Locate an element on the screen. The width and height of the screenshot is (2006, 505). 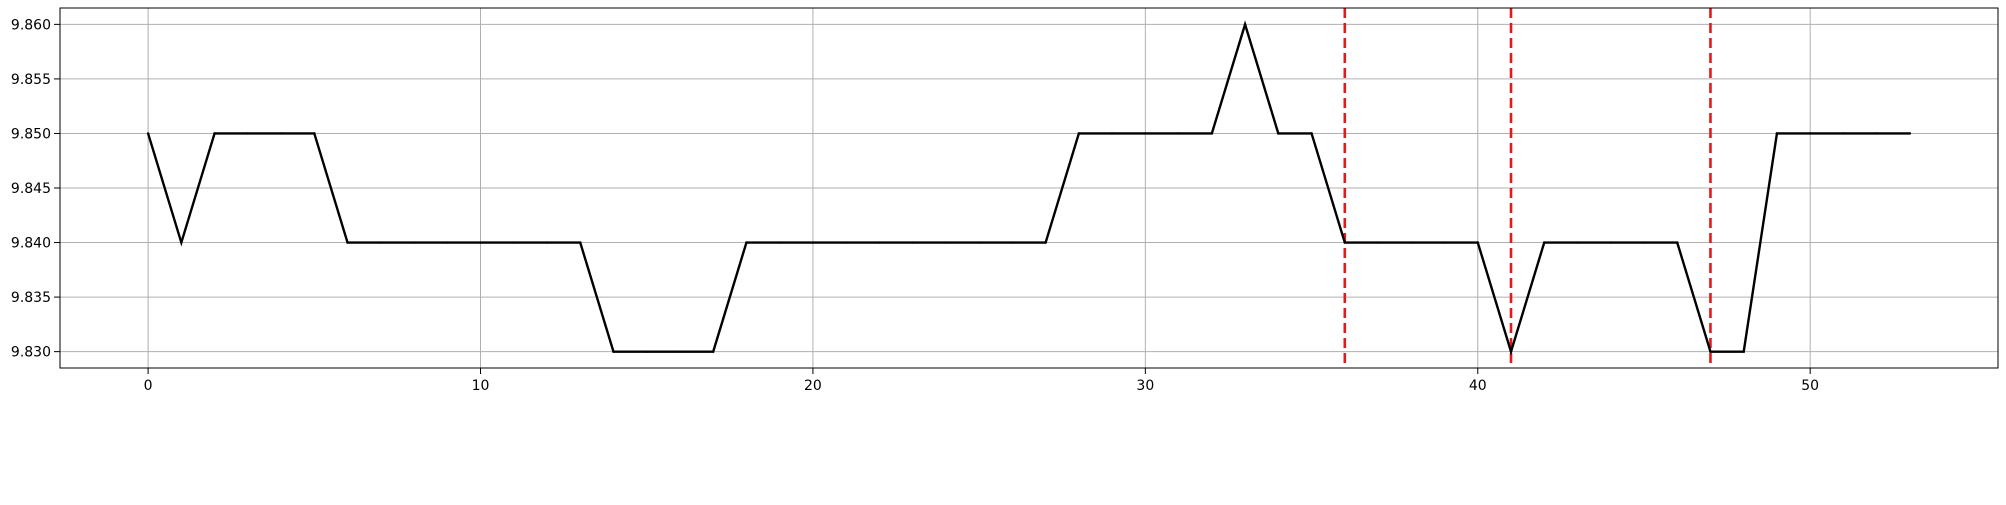
x-tick-label: 10 is located at coordinates (481, 386).